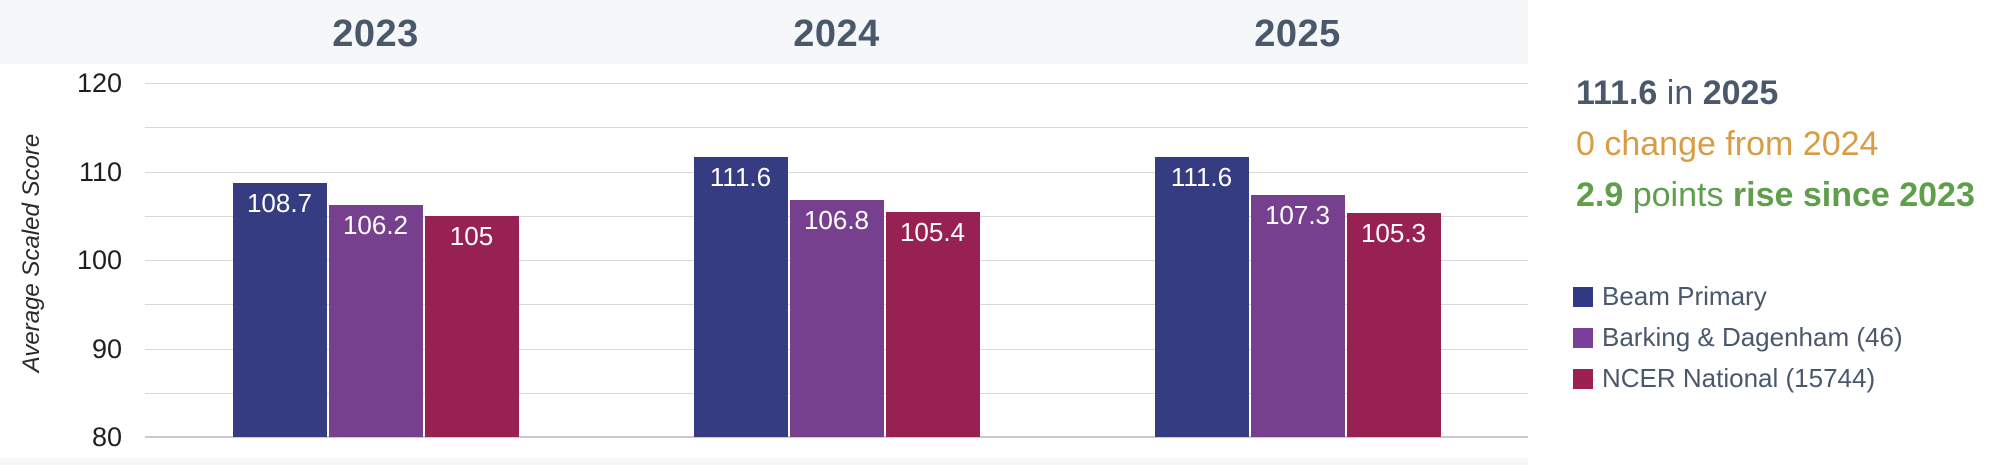  I want to click on y-tick-label: 80, so click(106, 437).